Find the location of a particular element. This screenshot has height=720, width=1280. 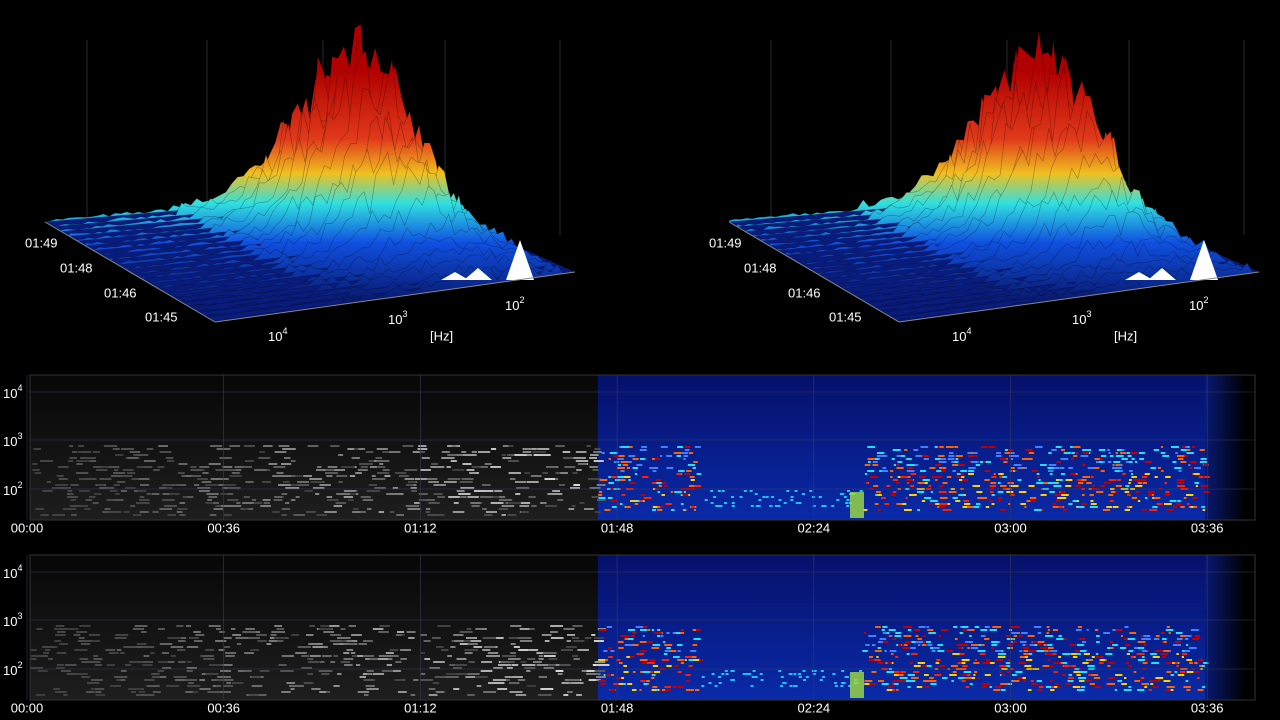

peak-base is located at coordinates (1162, 274).